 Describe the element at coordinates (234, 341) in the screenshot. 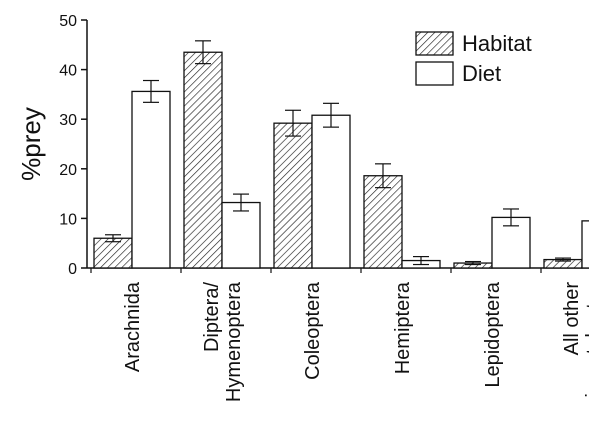

I see `category-label-1: Hymenoptera` at that location.